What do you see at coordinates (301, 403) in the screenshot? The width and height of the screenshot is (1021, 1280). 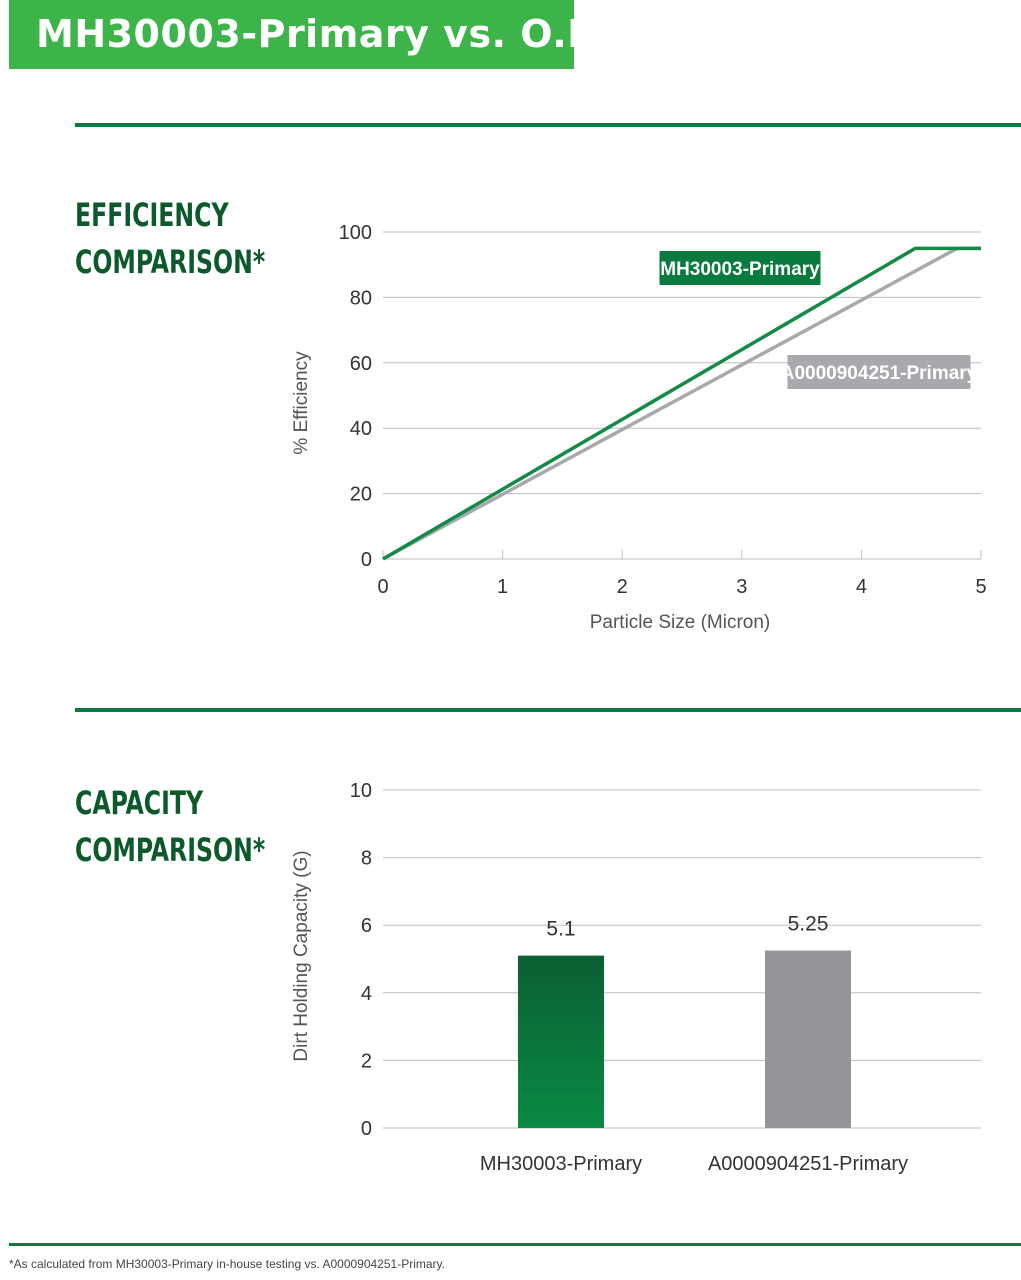 I see `y-axis-title: % Efficiency` at bounding box center [301, 403].